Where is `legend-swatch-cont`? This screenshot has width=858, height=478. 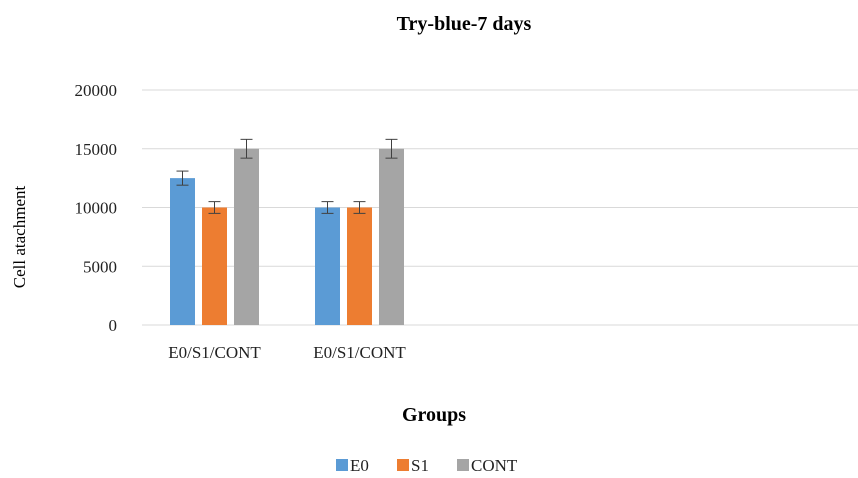 legend-swatch-cont is located at coordinates (463, 465).